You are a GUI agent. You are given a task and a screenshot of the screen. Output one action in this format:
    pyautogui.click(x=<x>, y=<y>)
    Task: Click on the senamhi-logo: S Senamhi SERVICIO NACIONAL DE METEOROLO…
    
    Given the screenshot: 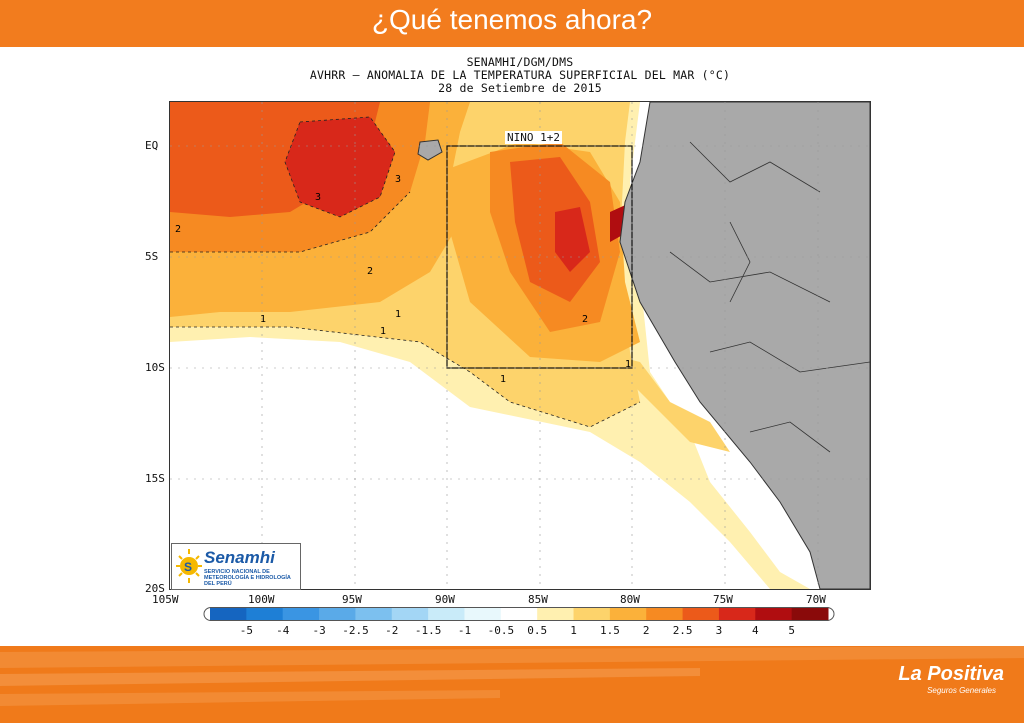 What is the action you would take?
    pyautogui.click(x=236, y=566)
    